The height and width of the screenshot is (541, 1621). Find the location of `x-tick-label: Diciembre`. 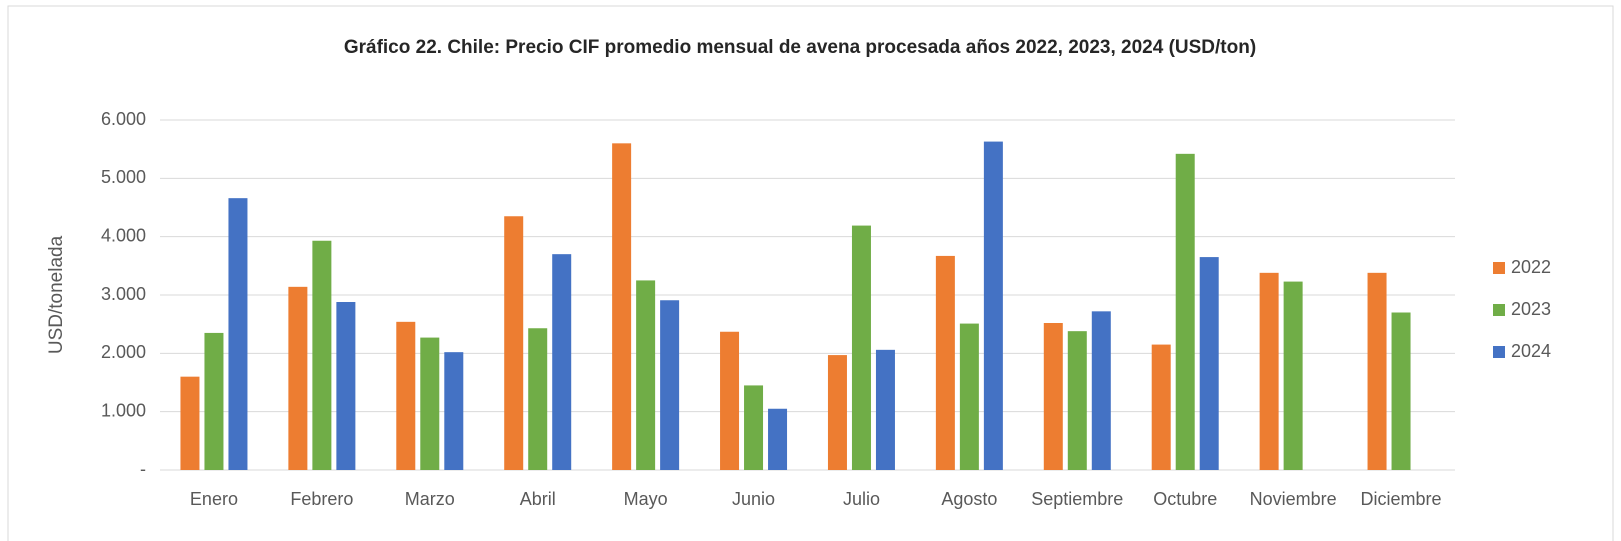

x-tick-label: Diciembre is located at coordinates (1401, 499).